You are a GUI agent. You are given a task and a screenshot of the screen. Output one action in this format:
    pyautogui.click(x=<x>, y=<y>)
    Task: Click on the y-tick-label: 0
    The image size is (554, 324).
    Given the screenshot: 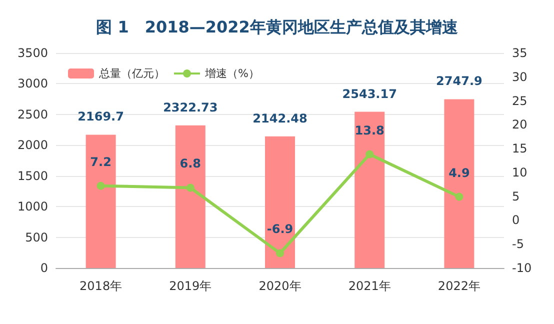 What is the action you would take?
    pyautogui.click(x=44, y=268)
    